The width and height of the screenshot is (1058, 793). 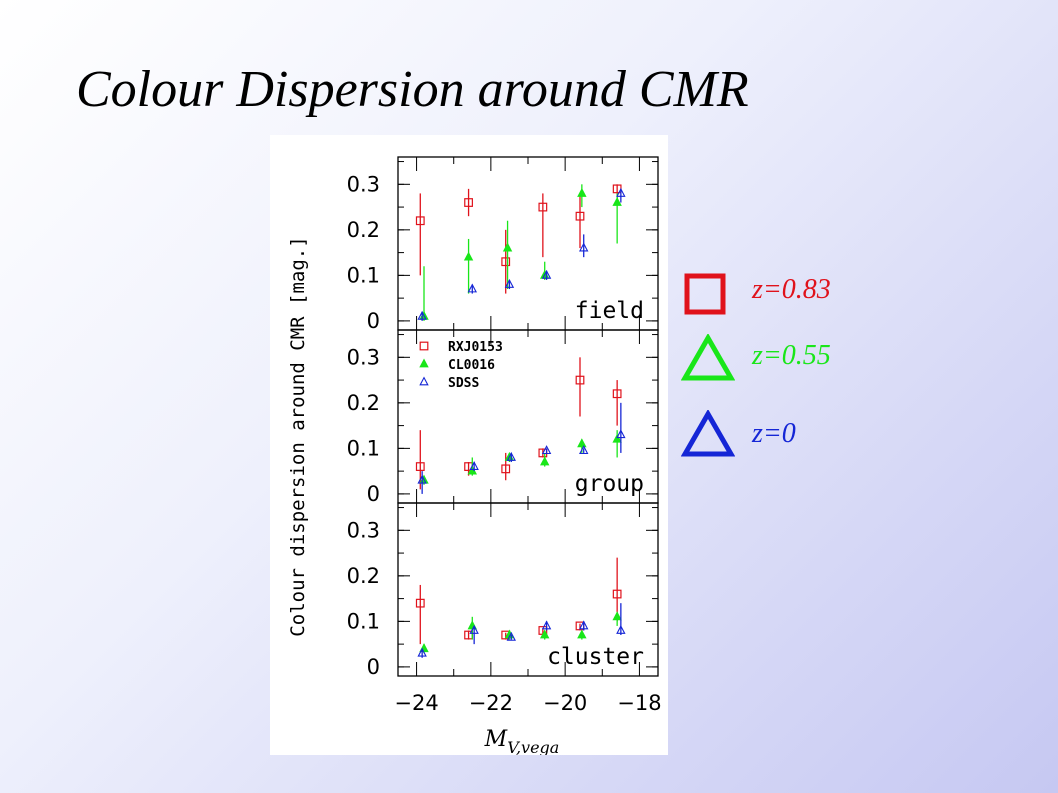 I want to click on slide-title: Colour Dispersion around CMR, so click(x=412, y=89).